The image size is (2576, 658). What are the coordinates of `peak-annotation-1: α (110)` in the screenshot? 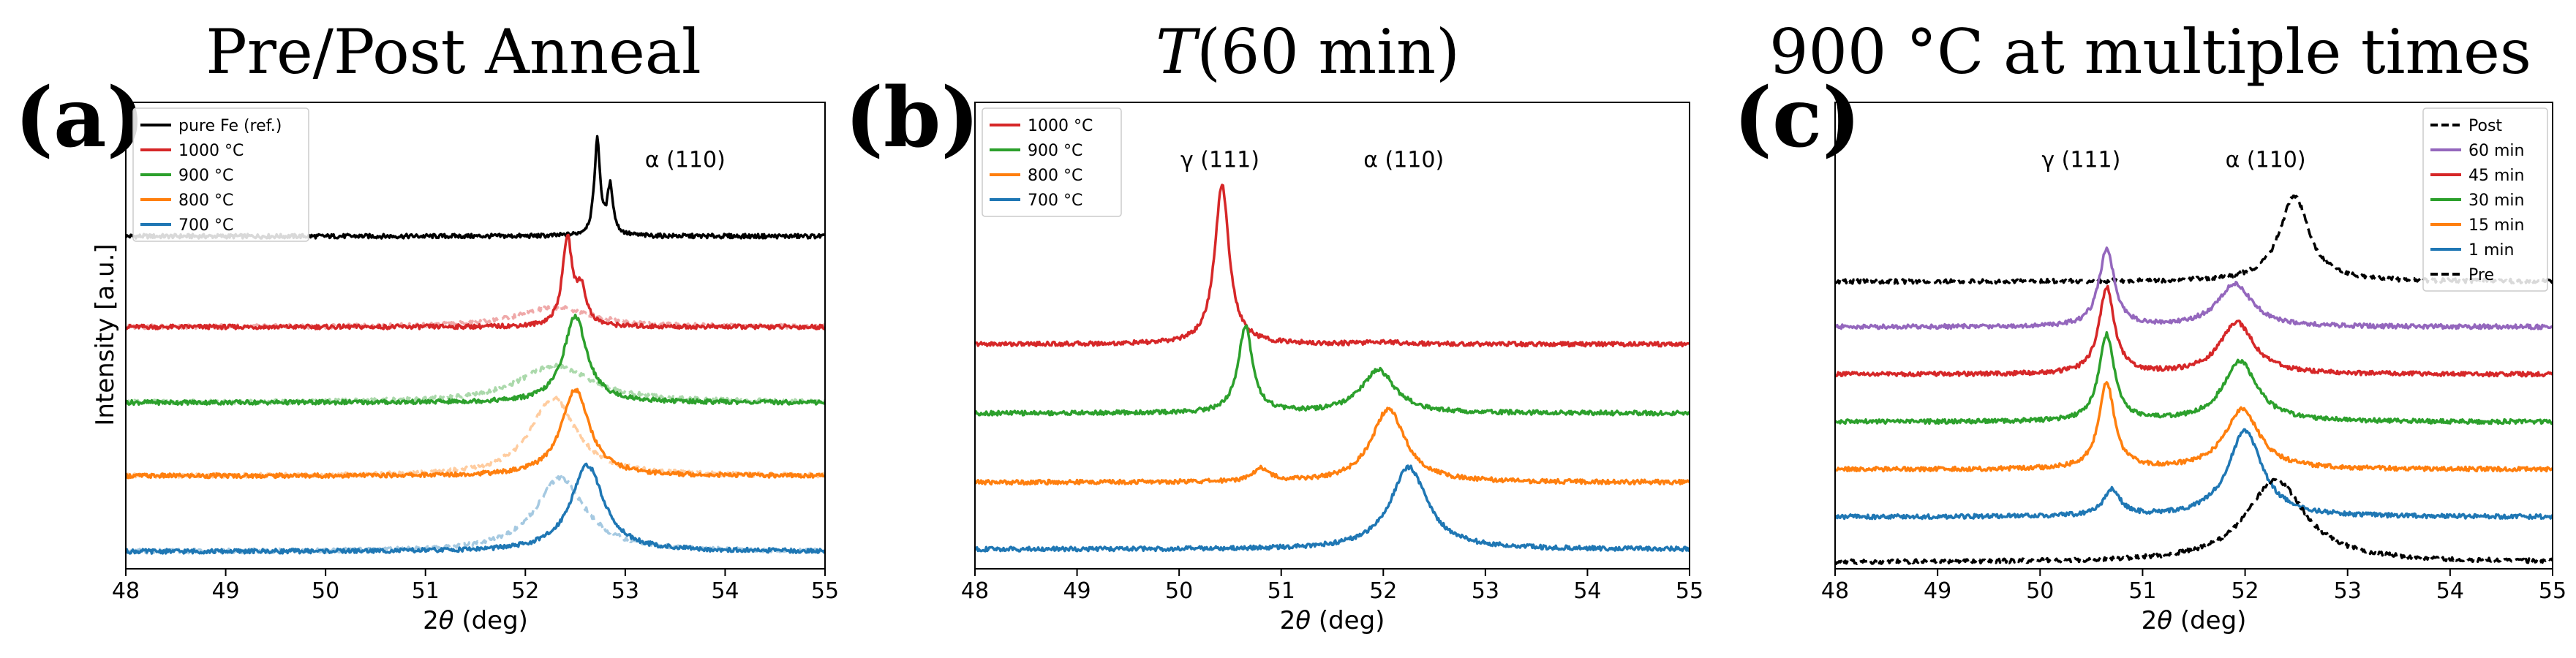 It's located at (2266, 160).